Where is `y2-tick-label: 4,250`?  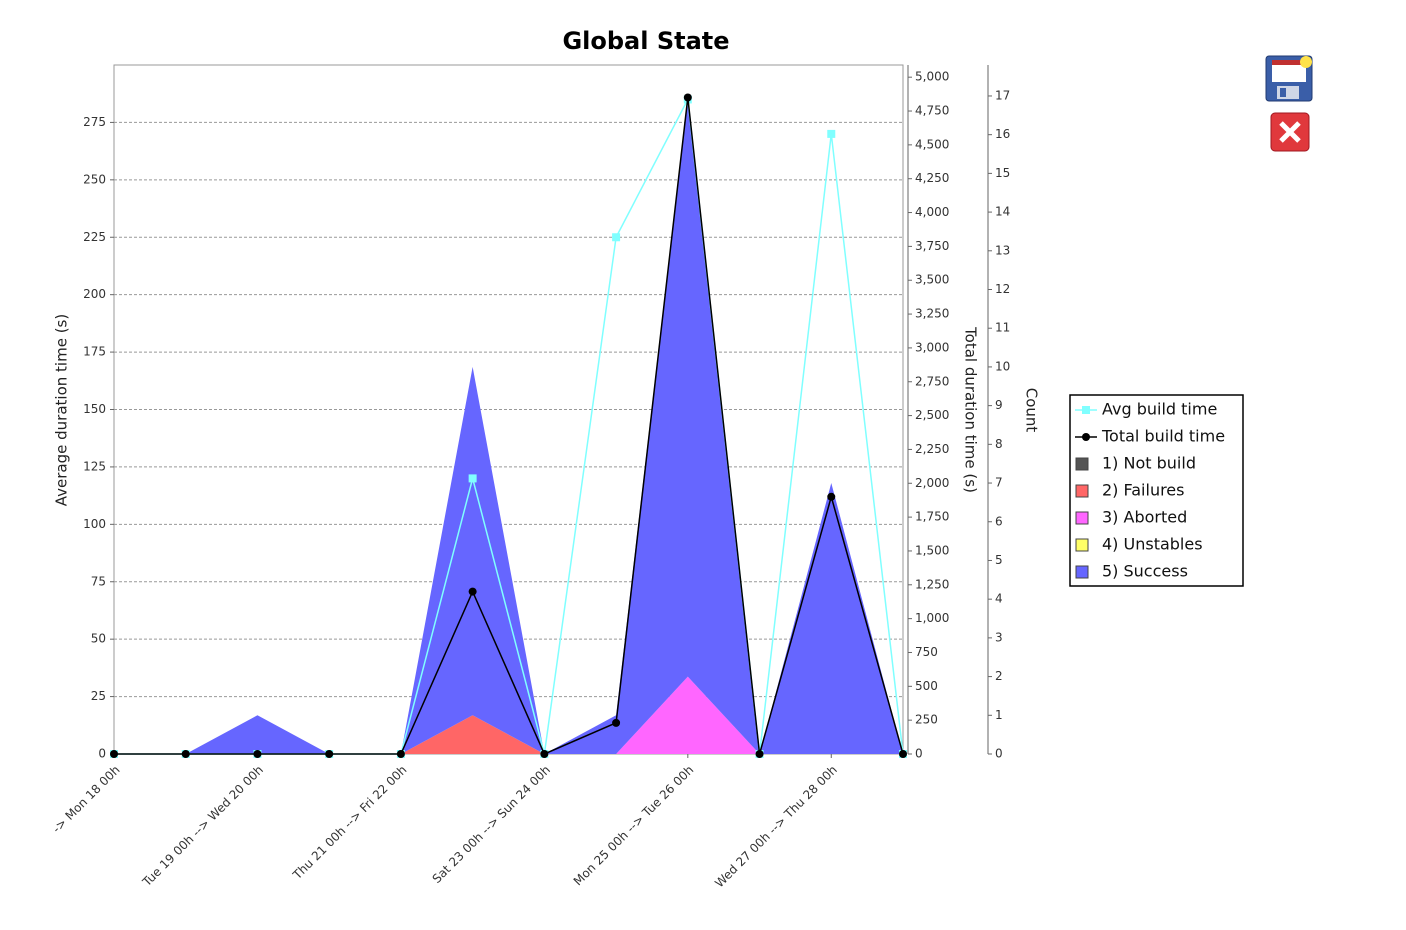 y2-tick-label: 4,250 is located at coordinates (932, 178).